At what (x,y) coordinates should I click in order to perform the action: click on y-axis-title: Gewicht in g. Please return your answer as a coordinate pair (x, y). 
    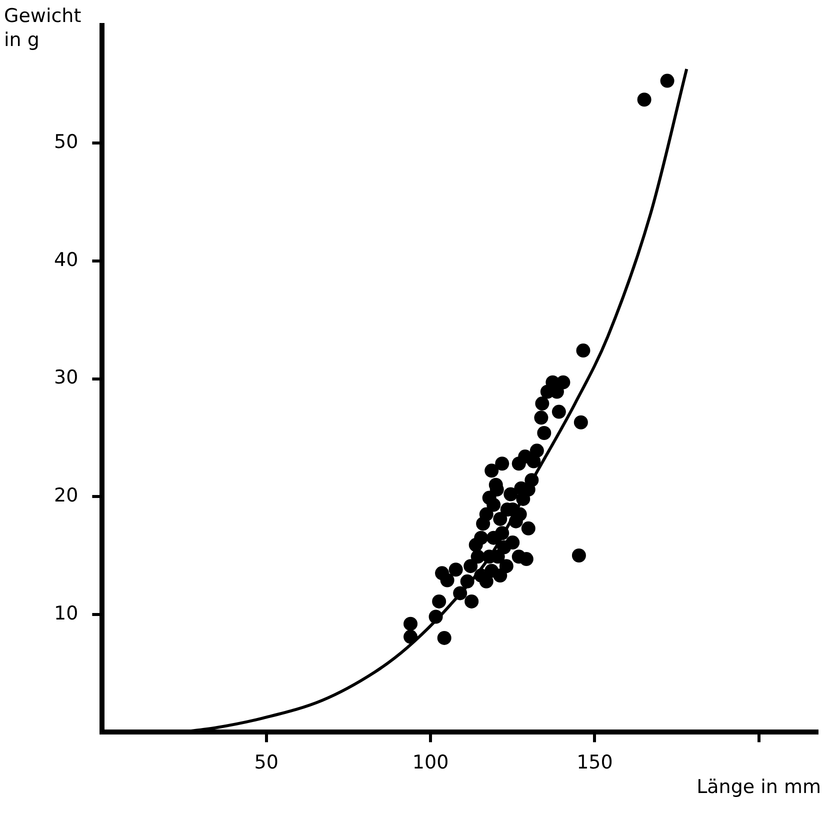
    Looking at the image, I should click on (43, 28).